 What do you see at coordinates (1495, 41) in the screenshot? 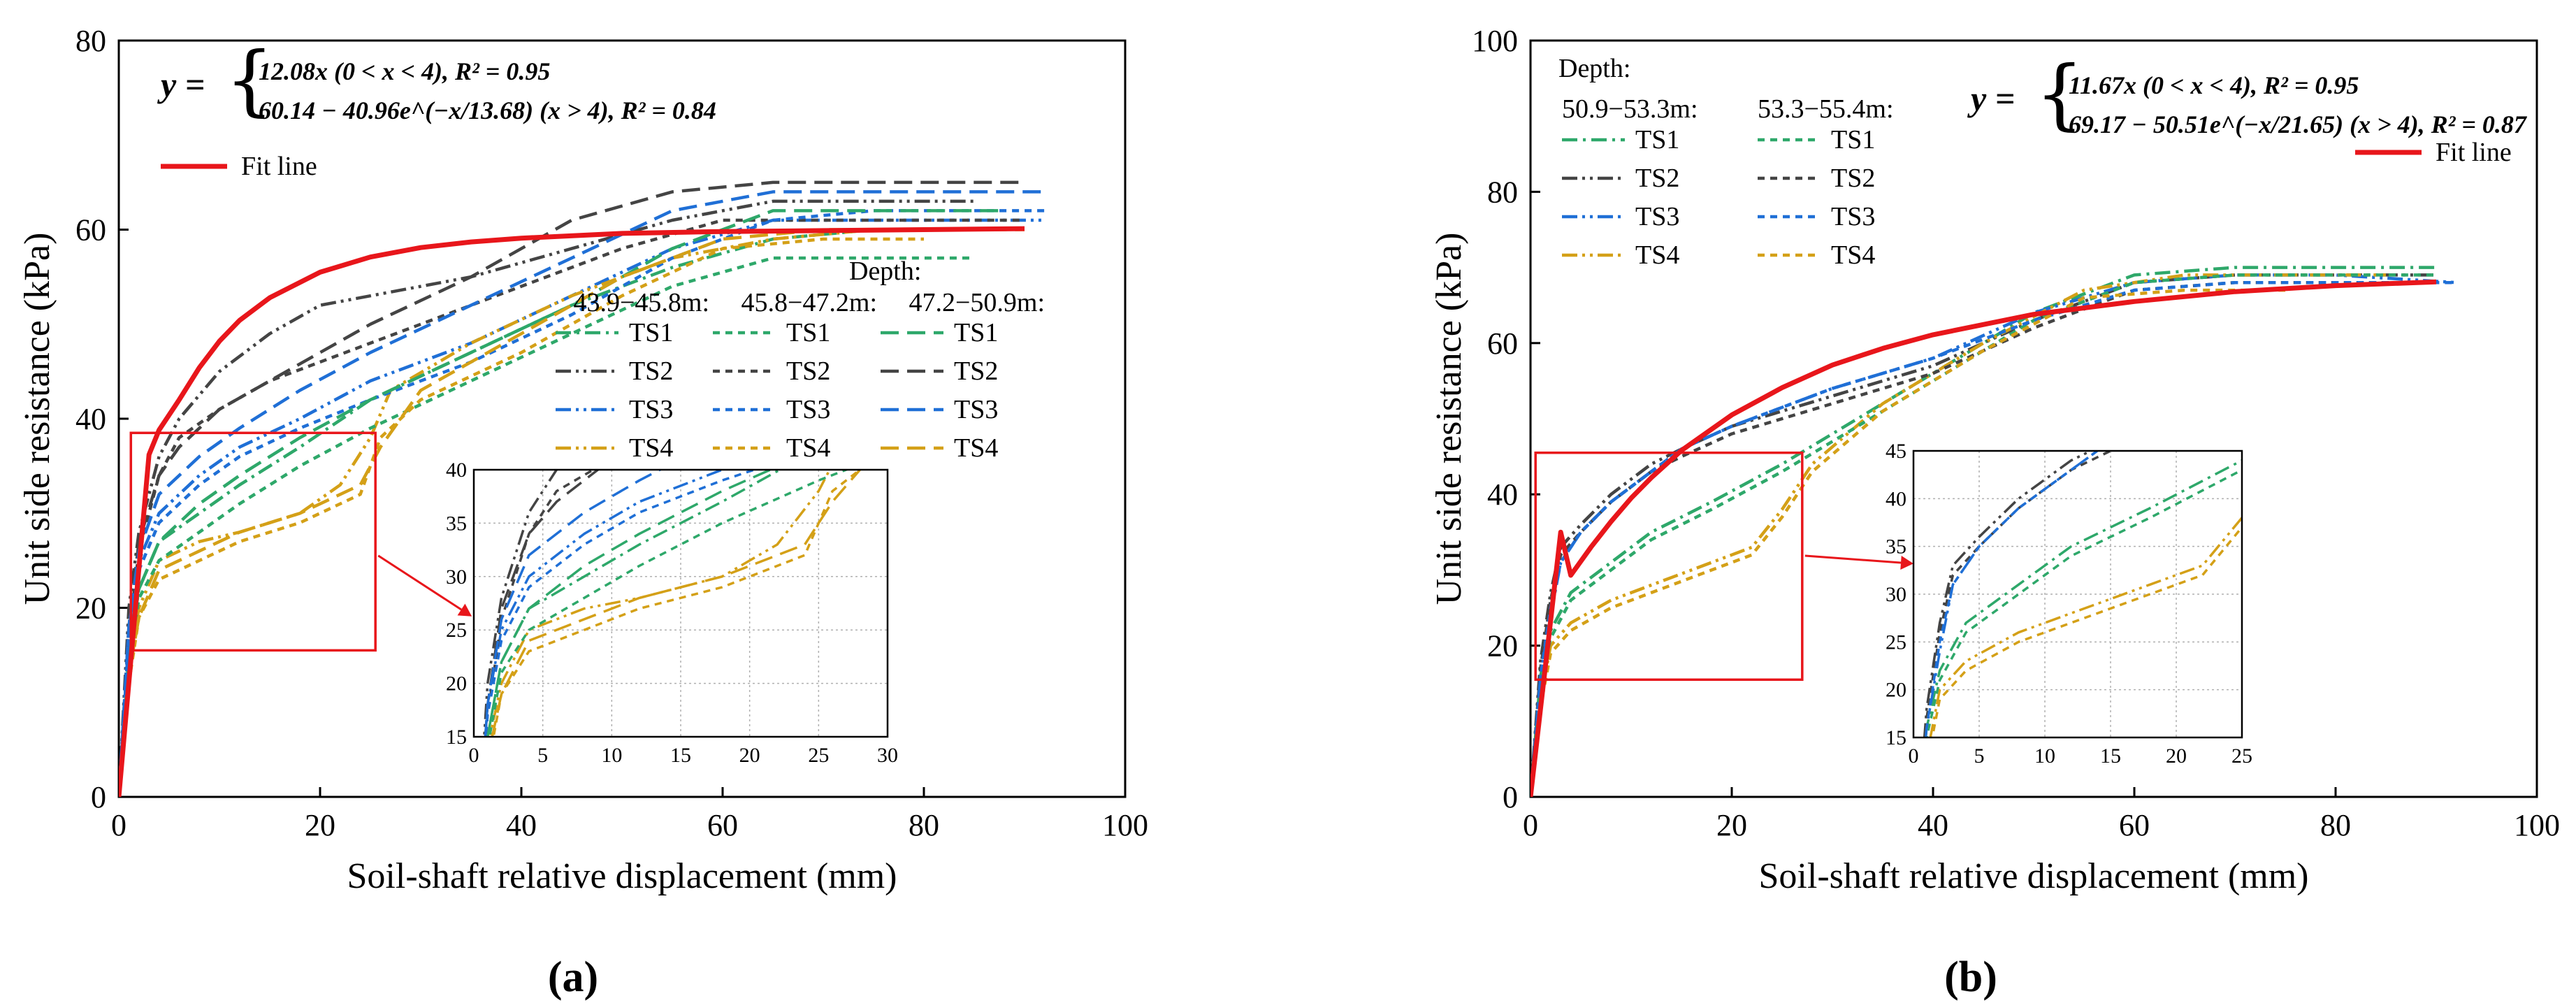
I see `y-tick-label: 100` at bounding box center [1495, 41].